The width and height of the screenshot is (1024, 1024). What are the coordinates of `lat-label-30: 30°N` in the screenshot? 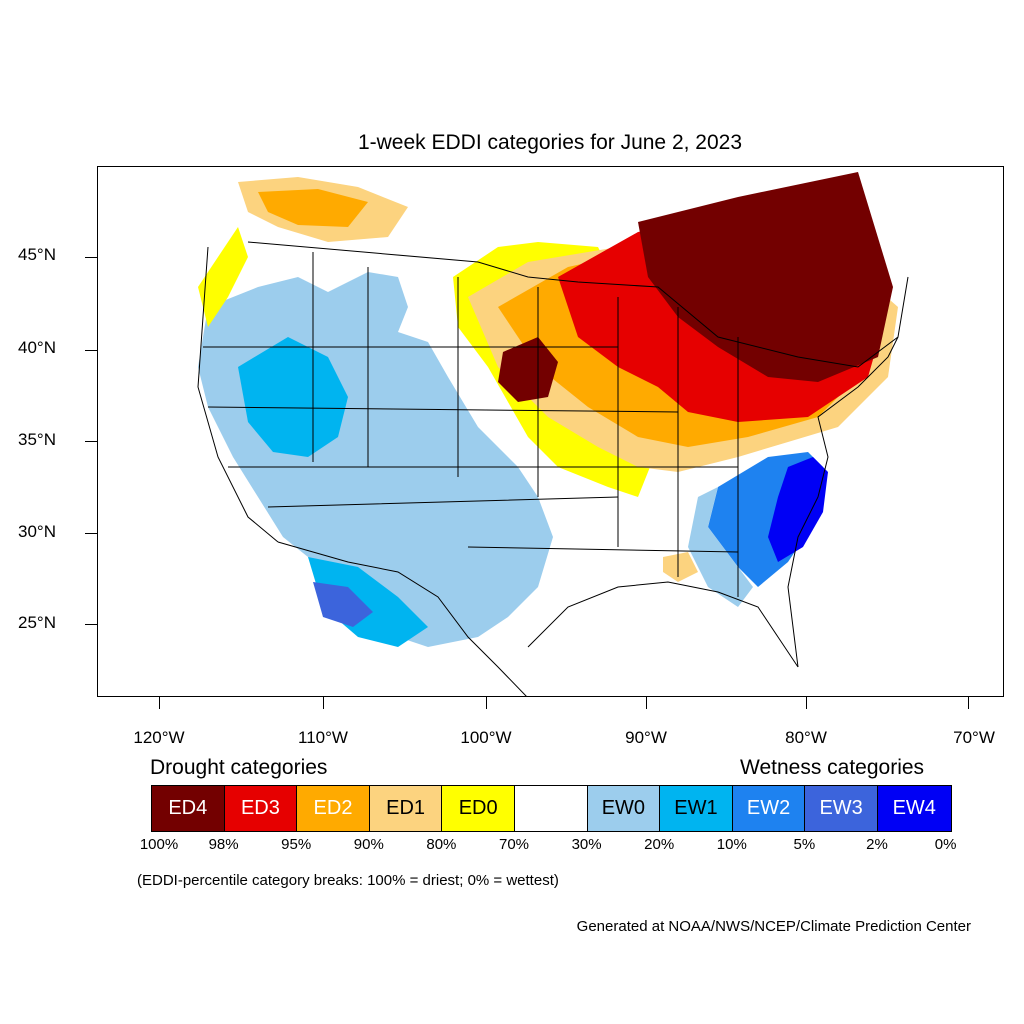 It's located at (37, 531).